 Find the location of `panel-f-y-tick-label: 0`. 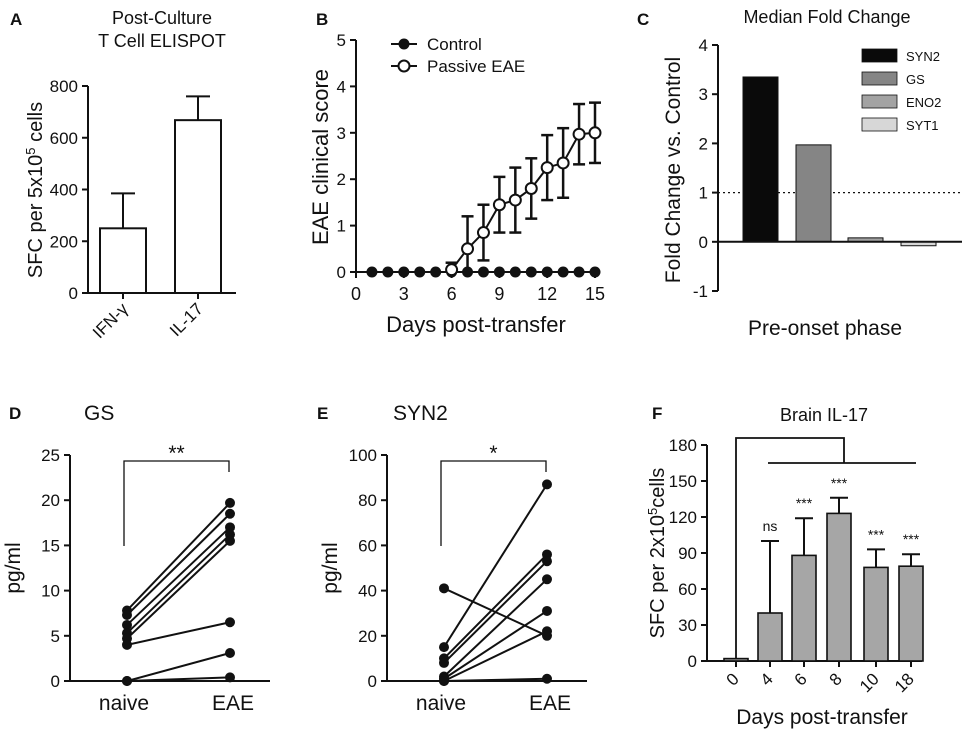

panel-f-y-tick-label: 0 is located at coordinates (692, 661).